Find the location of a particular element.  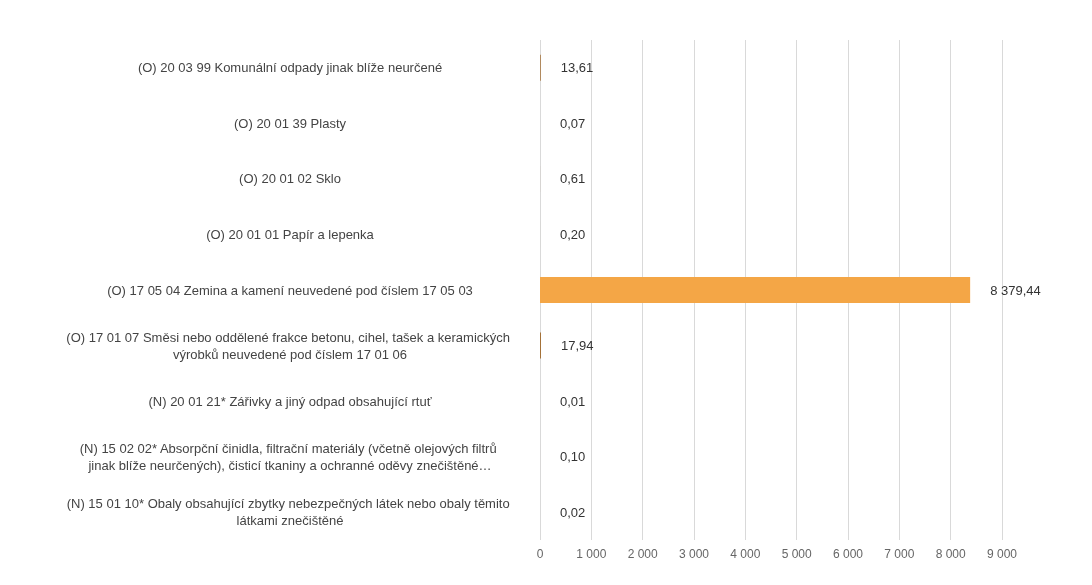

x-tick-label: 0 is located at coordinates (540, 554).